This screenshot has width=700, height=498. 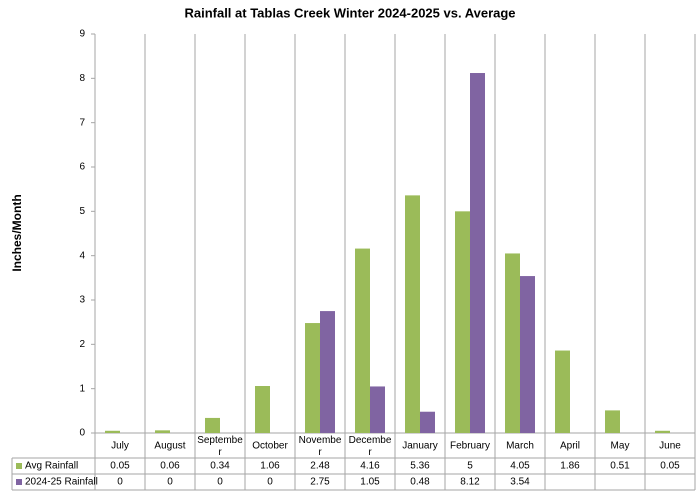 What do you see at coordinates (82, 344) in the screenshot?
I see `y-tick-label: 2` at bounding box center [82, 344].